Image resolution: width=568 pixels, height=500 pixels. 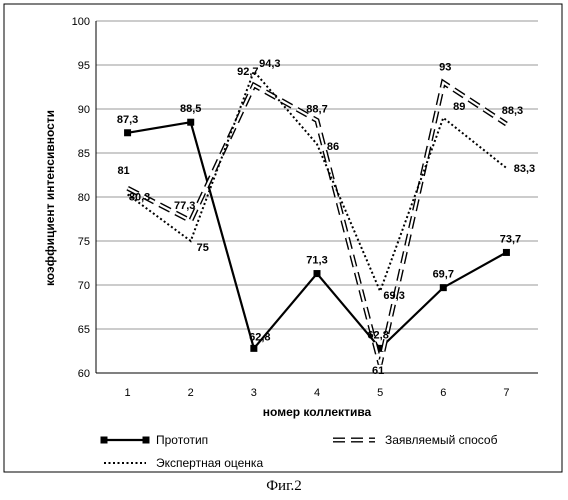 What do you see at coordinates (269, 64) in the screenshot?
I see `data-label: 94,3` at bounding box center [269, 64].